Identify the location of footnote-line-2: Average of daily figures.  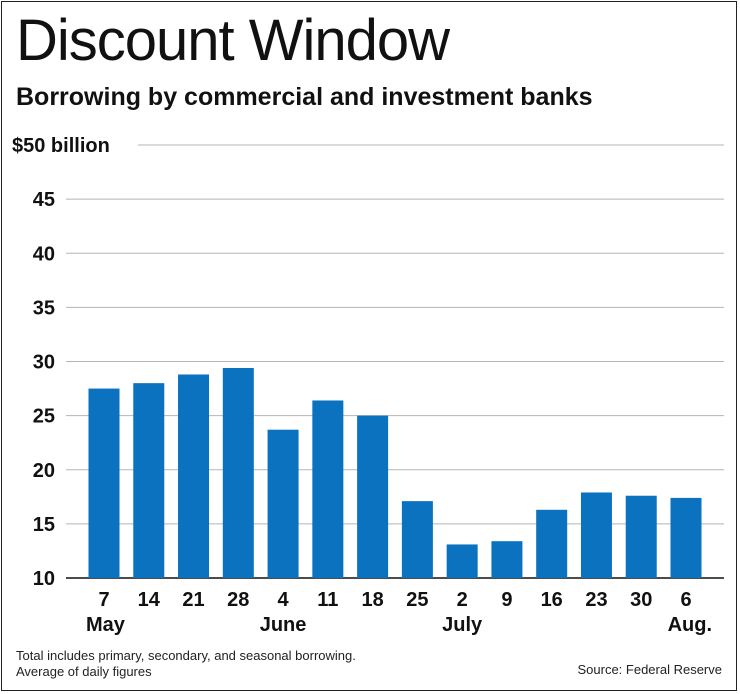
(84, 671).